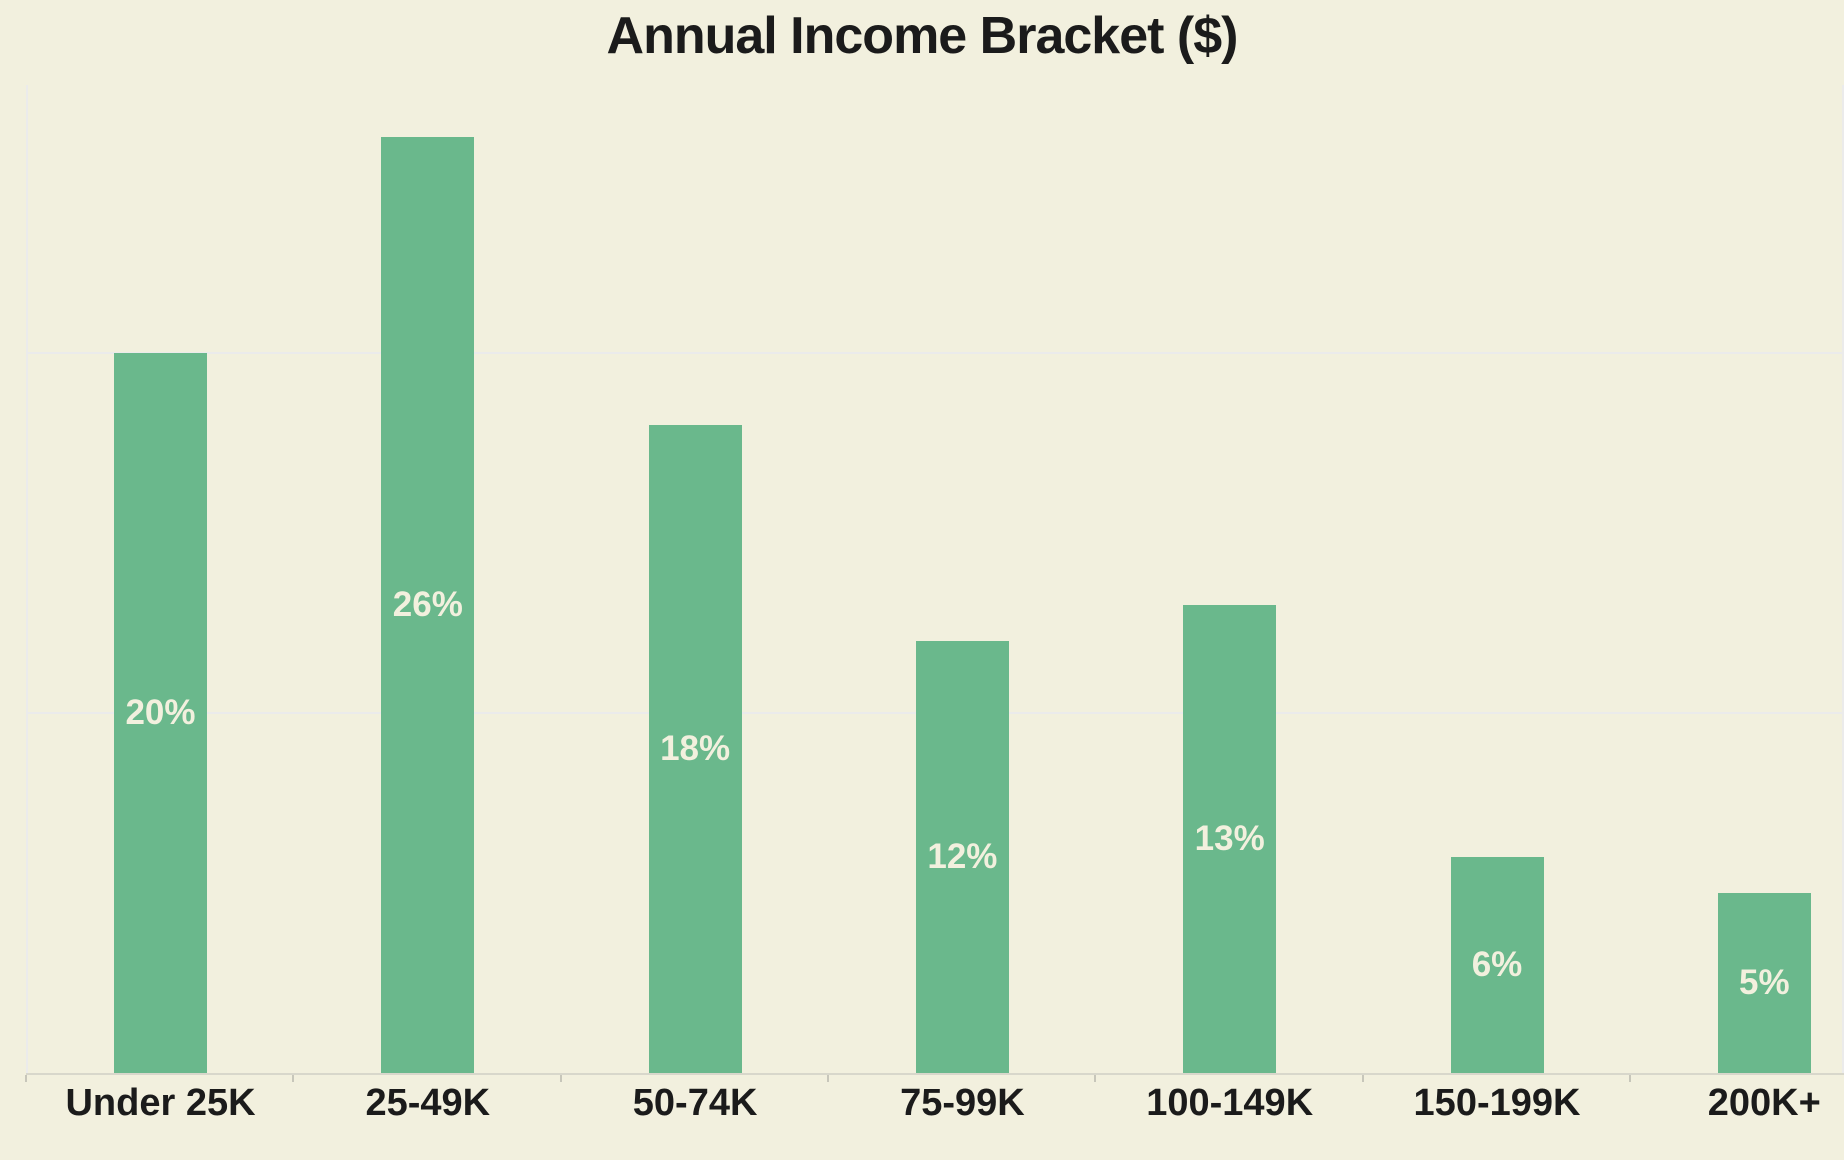  I want to click on bar-under-25k: 20%, so click(160, 713).